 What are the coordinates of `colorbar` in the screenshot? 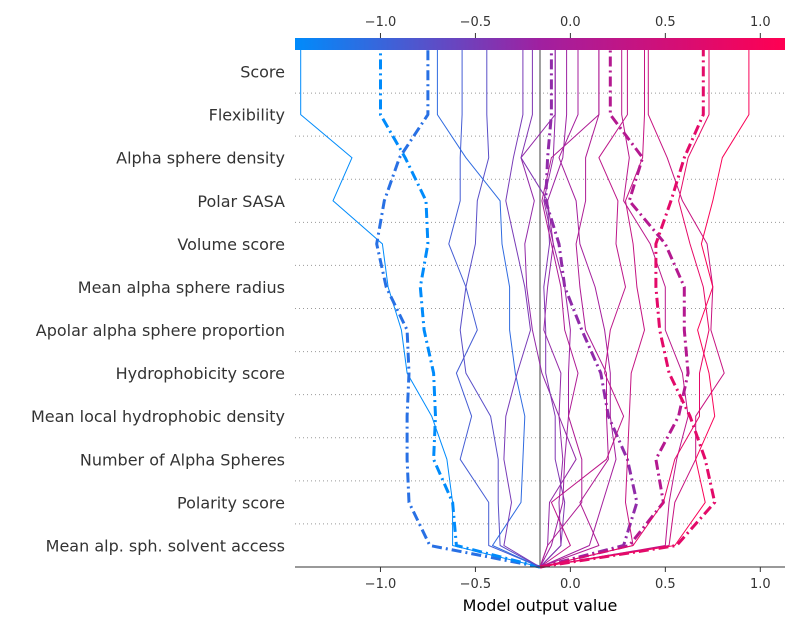 It's located at (540, 44).